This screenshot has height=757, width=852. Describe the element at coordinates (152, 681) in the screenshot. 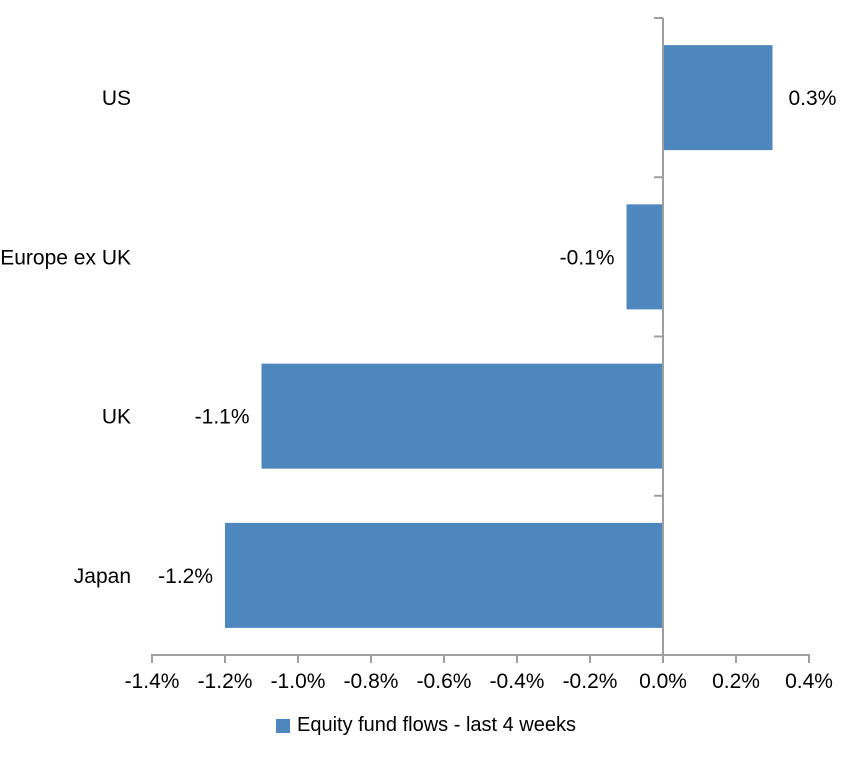

I see `x-tick-label: -1.4%` at that location.